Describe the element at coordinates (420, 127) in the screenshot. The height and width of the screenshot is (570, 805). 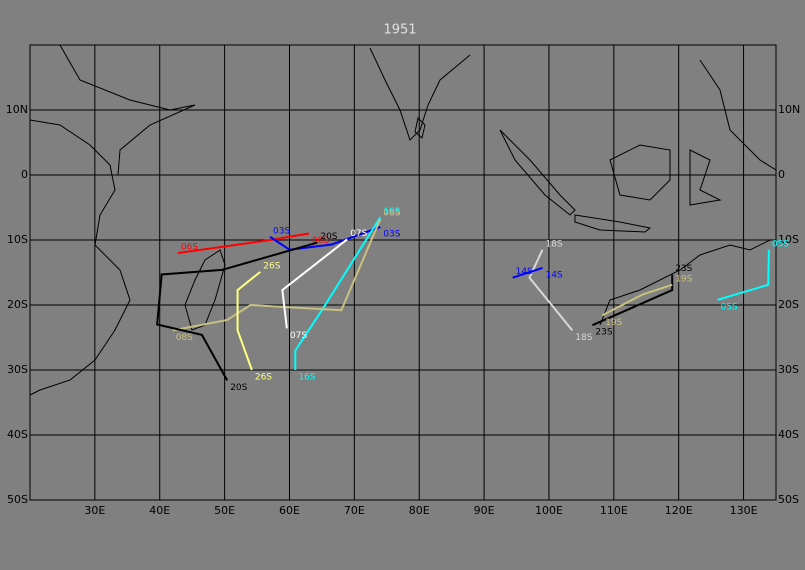
I see `sri-lanka` at that location.